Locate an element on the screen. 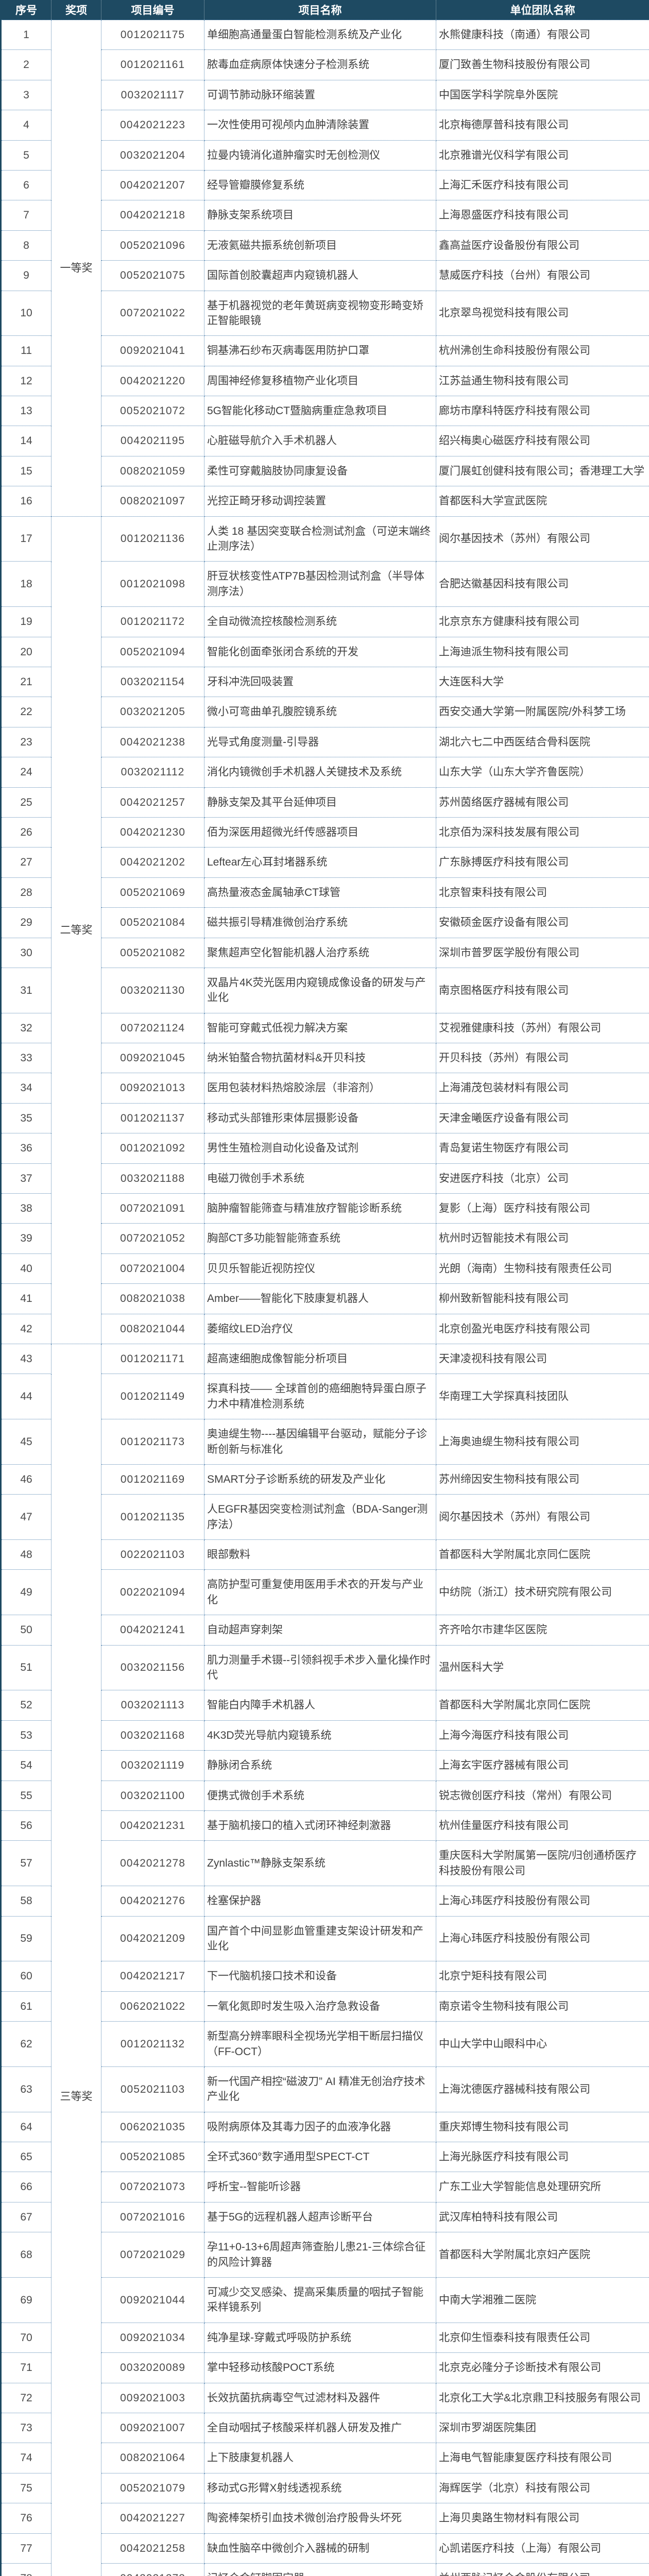 This screenshot has height=2576, width=649. cell-project-name: 心脏磁导航介入手术机器人 is located at coordinates (320, 441).